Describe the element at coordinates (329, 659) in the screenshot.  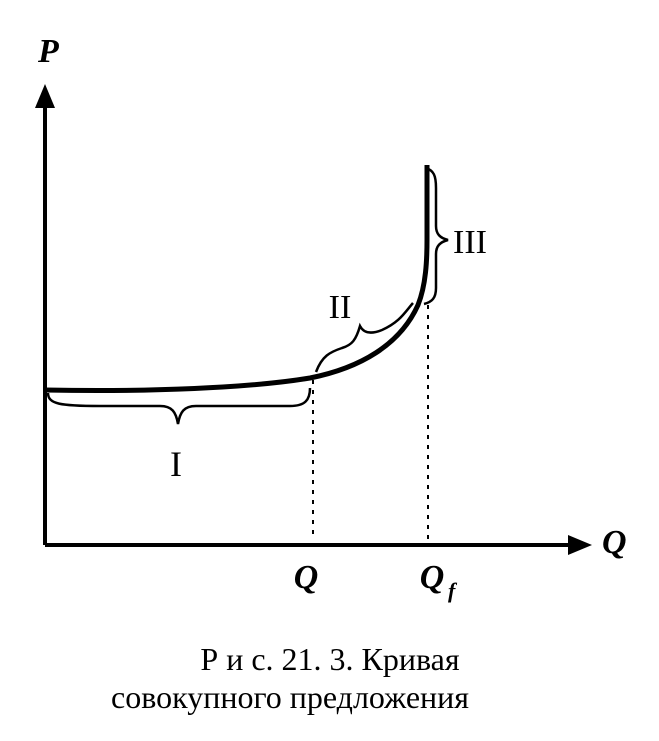
I see `caption: Р и с. 21. 3. Кривая` at that location.